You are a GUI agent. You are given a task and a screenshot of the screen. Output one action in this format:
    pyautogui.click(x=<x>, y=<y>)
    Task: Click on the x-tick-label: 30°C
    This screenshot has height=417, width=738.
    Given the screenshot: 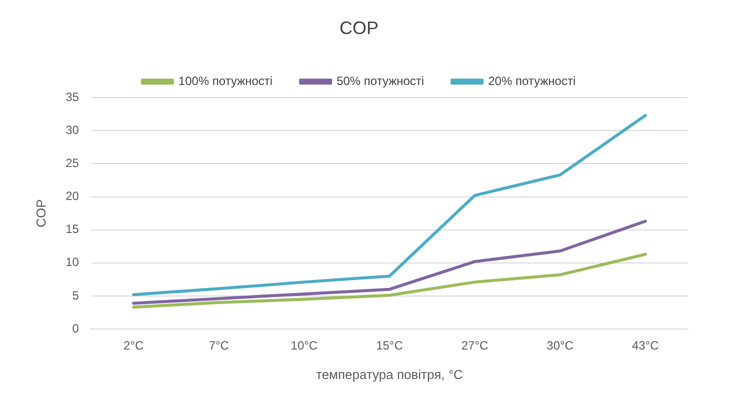 What is the action you would take?
    pyautogui.click(x=560, y=345)
    